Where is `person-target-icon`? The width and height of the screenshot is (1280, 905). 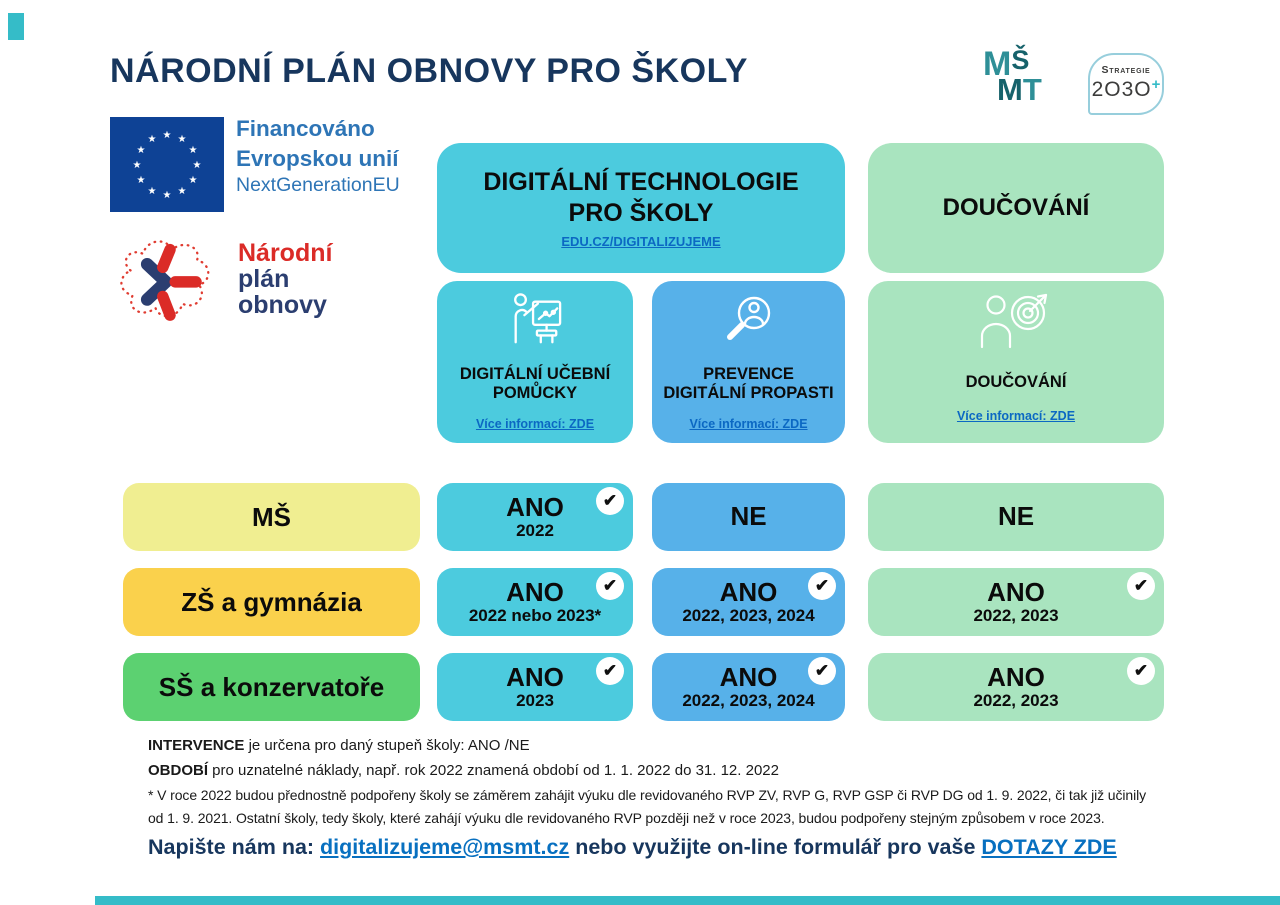
person-target-icon is located at coordinates (1016, 320).